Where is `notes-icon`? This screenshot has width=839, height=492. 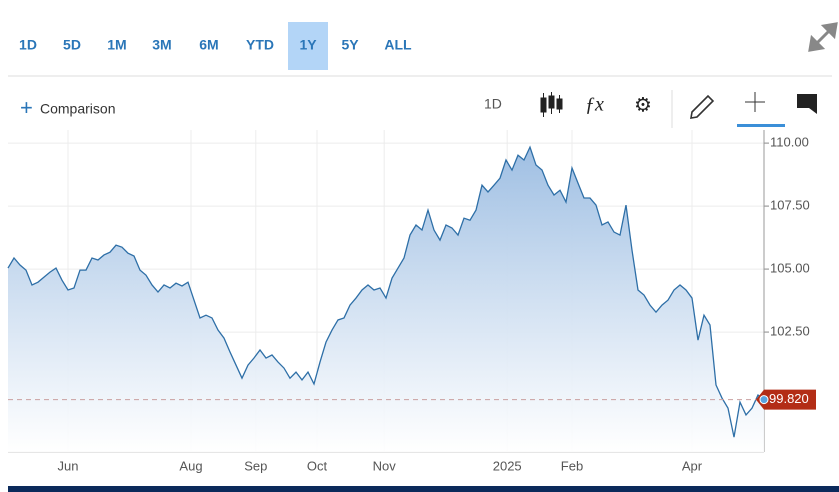 notes-icon is located at coordinates (807, 104).